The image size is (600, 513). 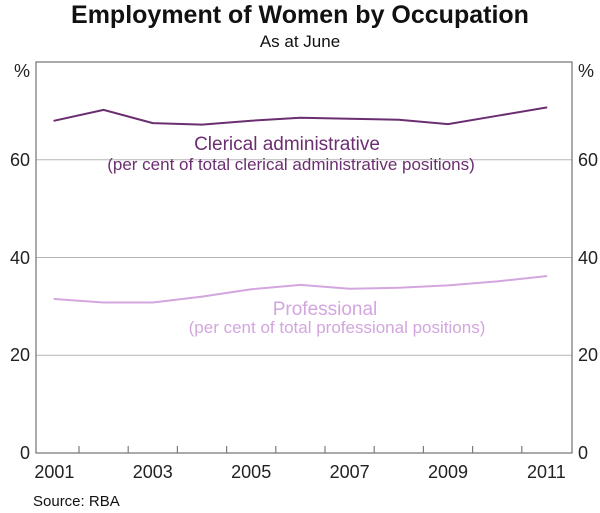 I want to click on source-note: Source: RBA, so click(x=76, y=501).